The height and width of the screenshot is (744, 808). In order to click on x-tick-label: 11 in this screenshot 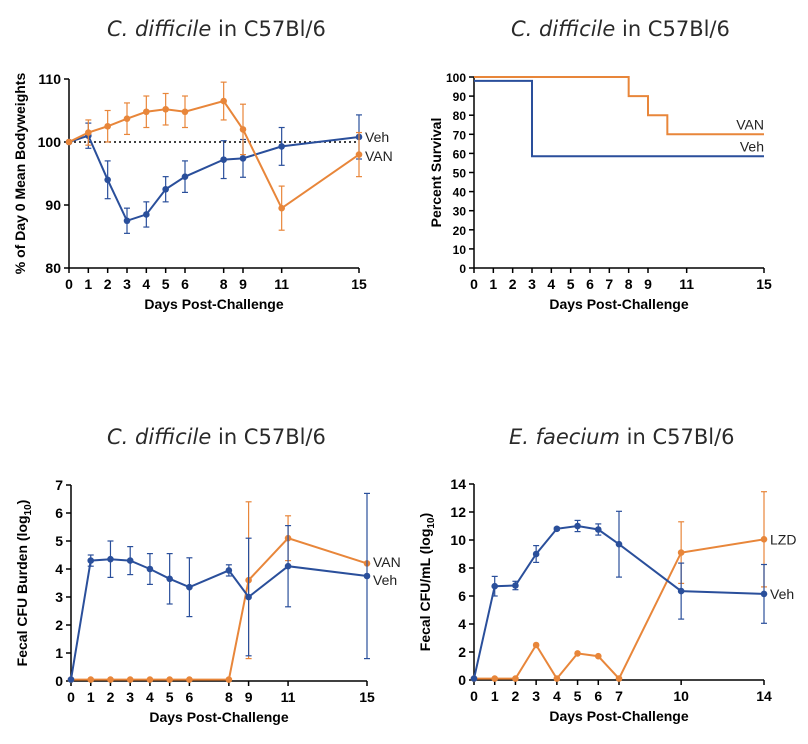, I will do `click(281, 284)`.